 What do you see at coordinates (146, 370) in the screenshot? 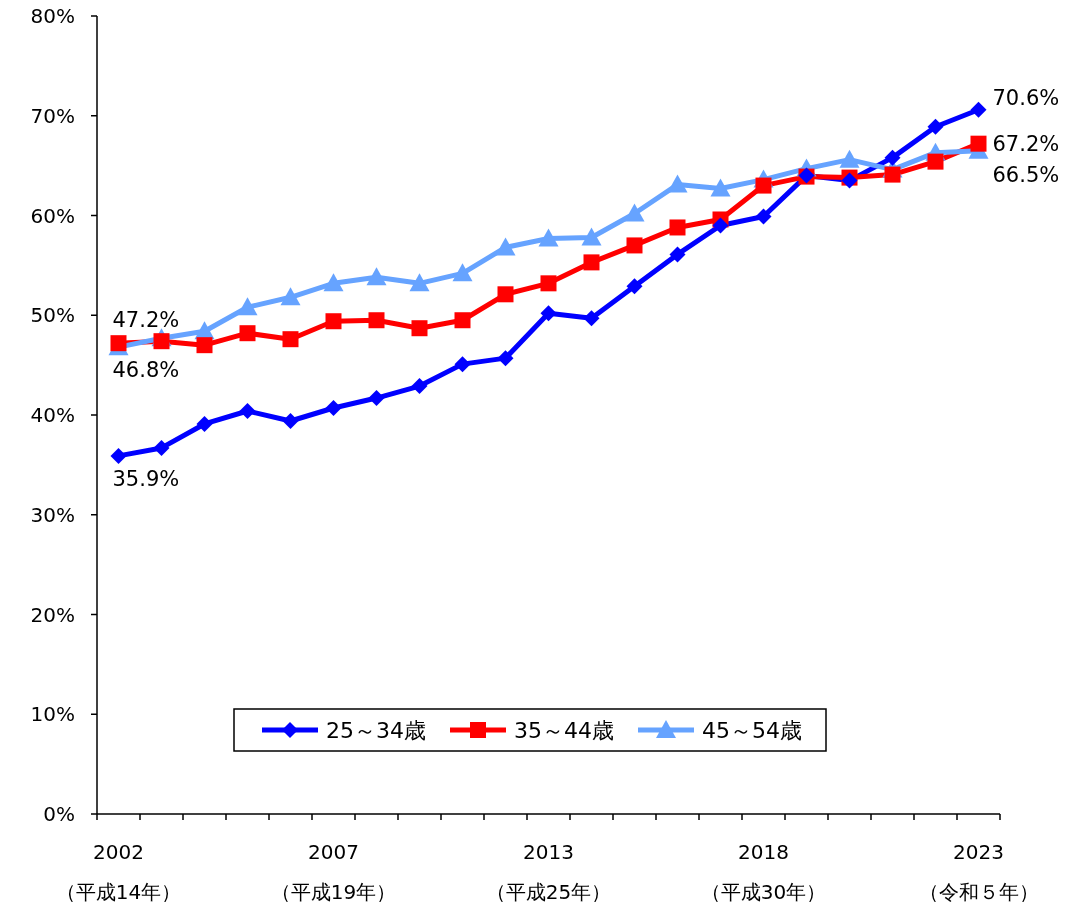
I see `data-label: 46.8%` at bounding box center [146, 370].